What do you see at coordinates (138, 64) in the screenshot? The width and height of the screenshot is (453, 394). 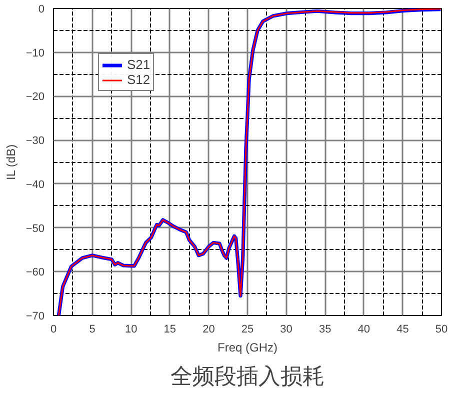 I see `legend-label: S21` at bounding box center [138, 64].